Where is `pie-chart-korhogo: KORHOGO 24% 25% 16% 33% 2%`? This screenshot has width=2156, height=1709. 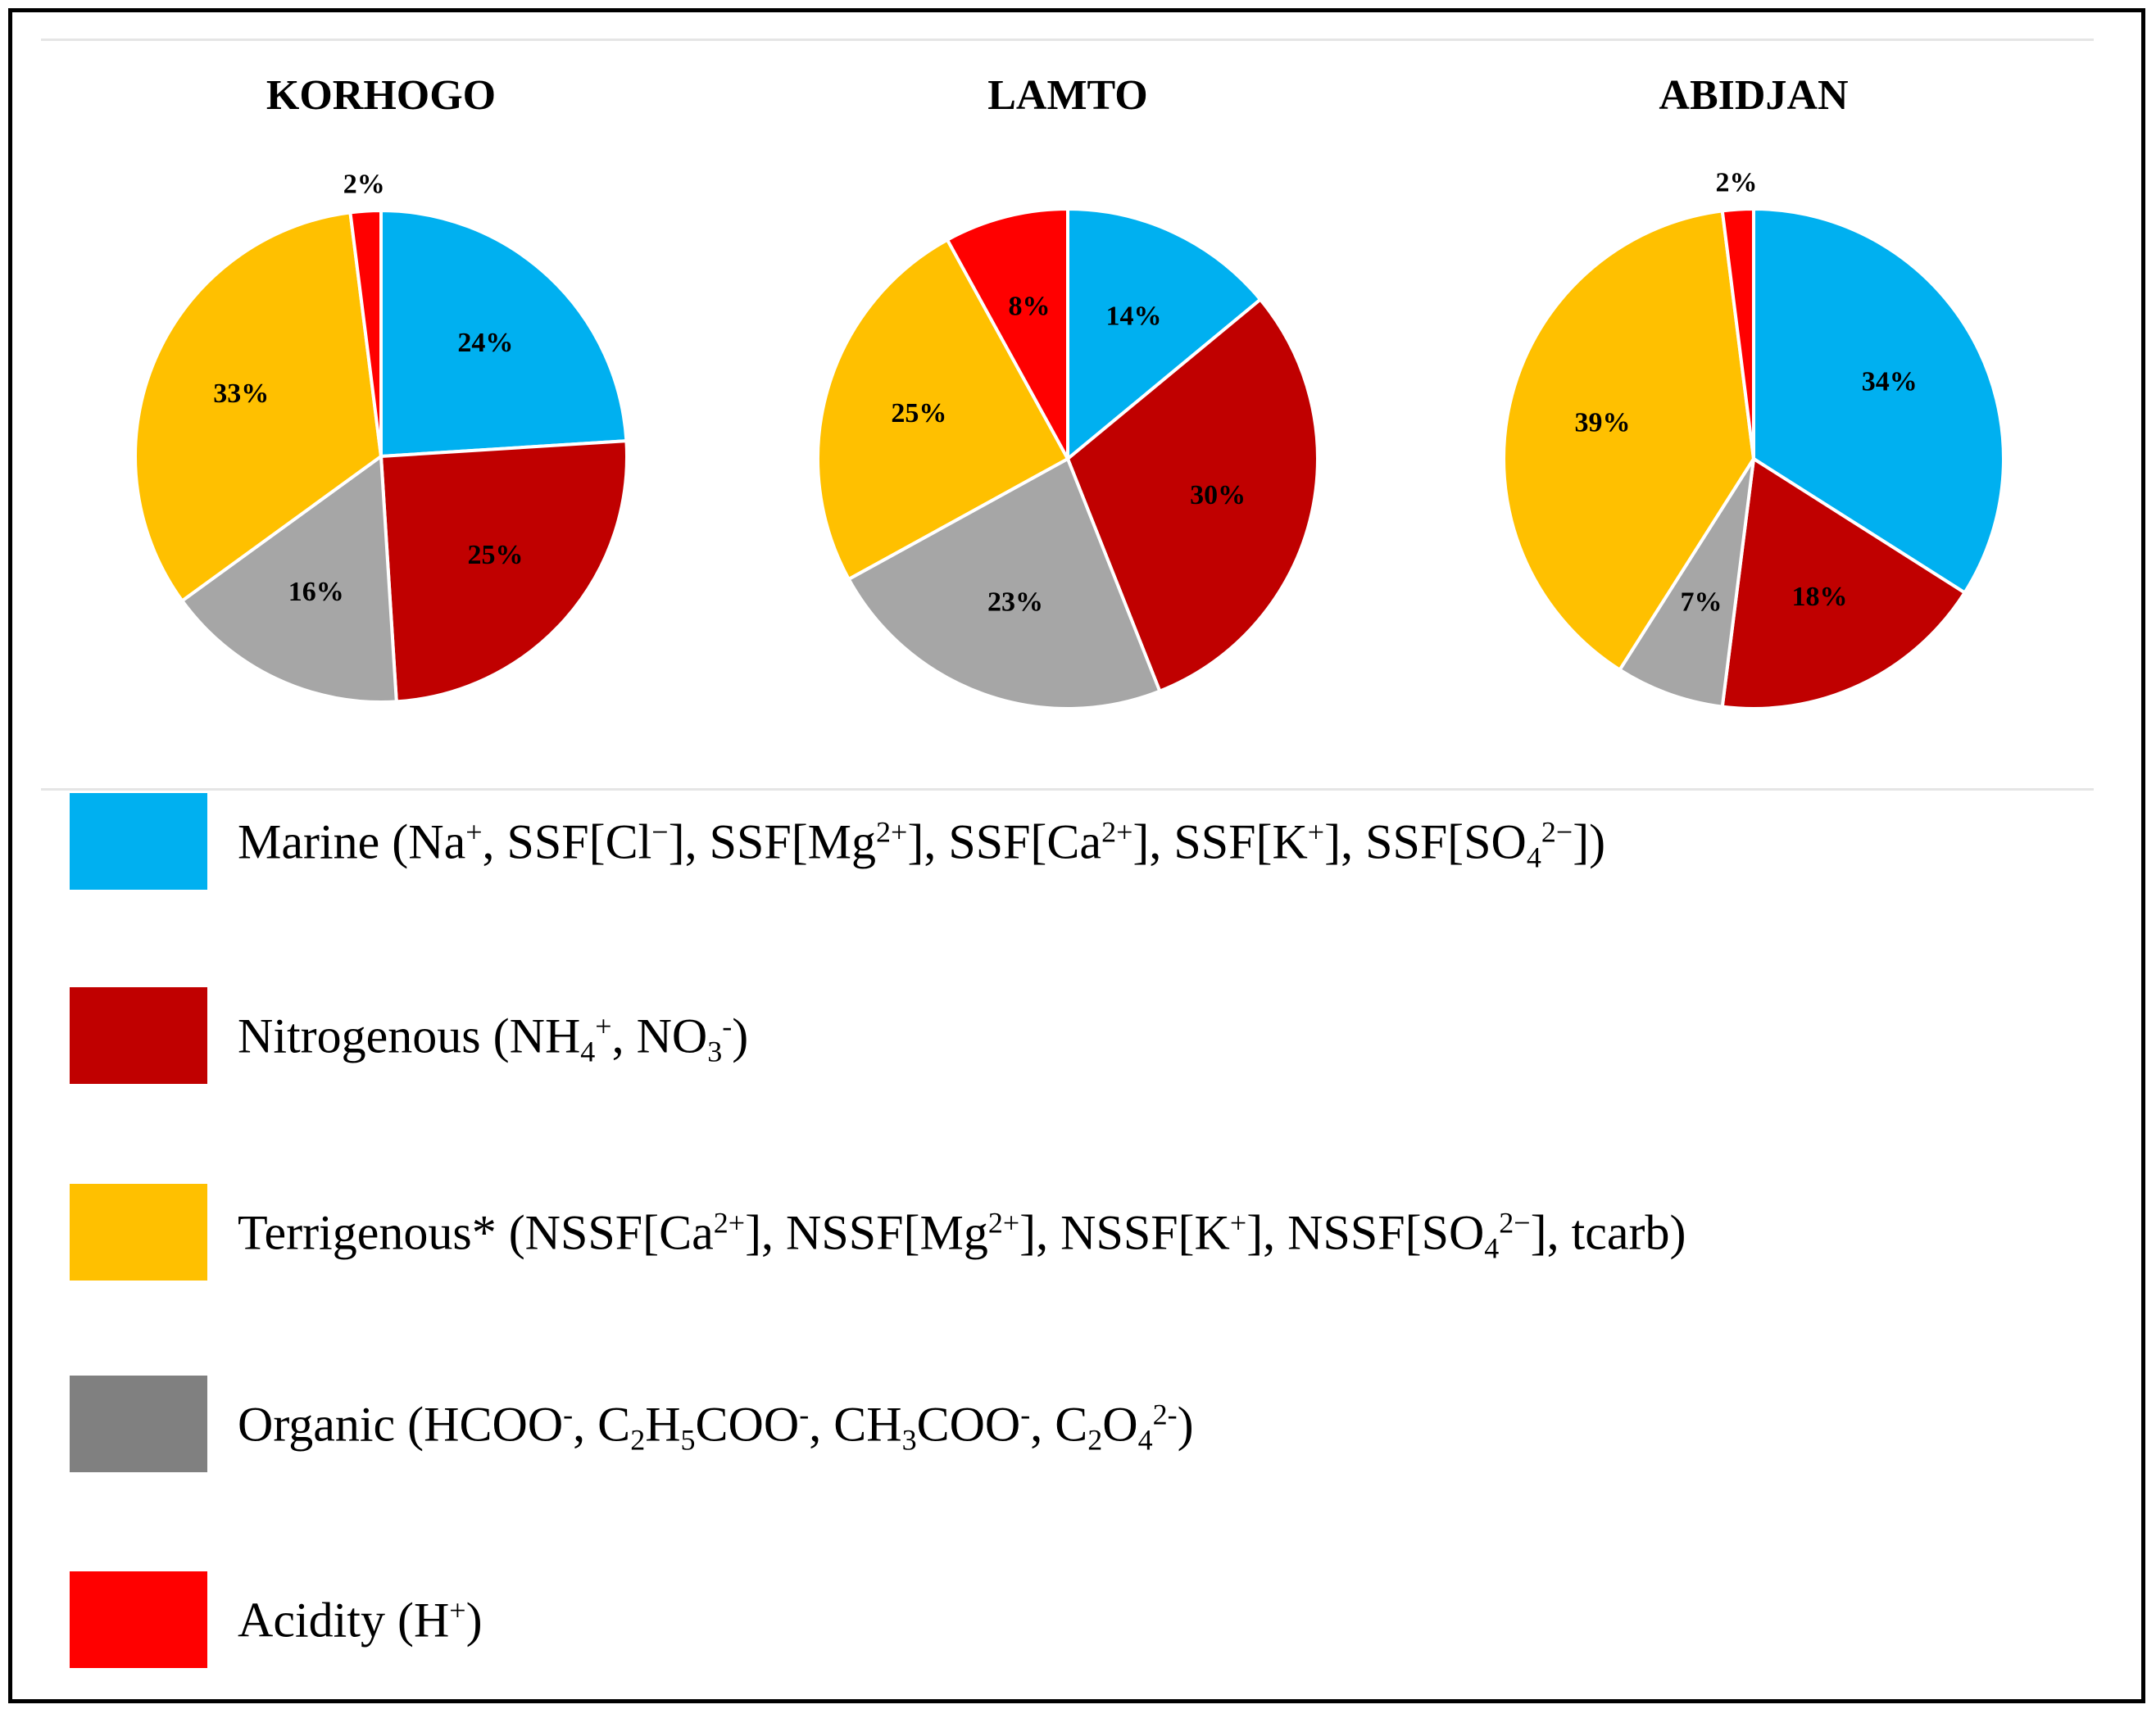 pie-chart-korhogo: KORHOGO 24% 25% 16% 33% 2% is located at coordinates (381, 388).